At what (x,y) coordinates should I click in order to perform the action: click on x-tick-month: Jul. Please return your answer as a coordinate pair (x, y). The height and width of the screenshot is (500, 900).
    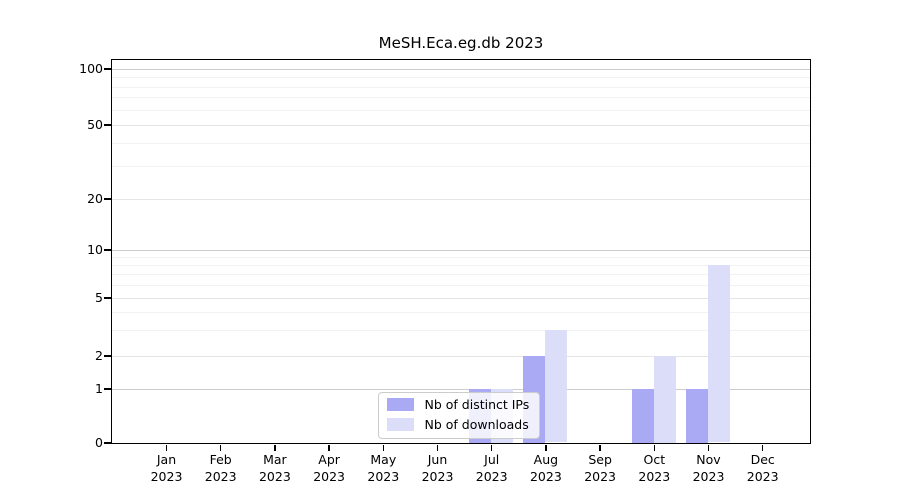
    Looking at the image, I should click on (492, 459).